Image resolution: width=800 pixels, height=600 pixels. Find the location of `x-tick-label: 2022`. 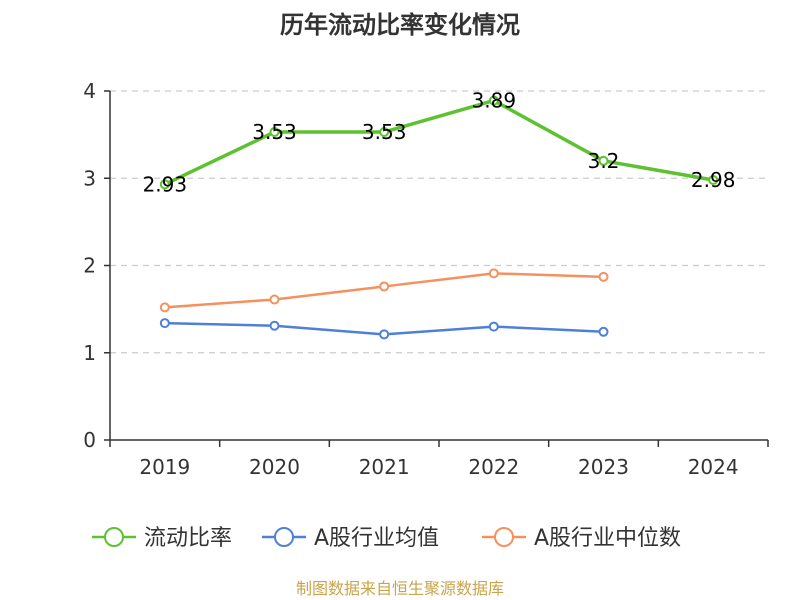

x-tick-label: 2022 is located at coordinates (493, 467).